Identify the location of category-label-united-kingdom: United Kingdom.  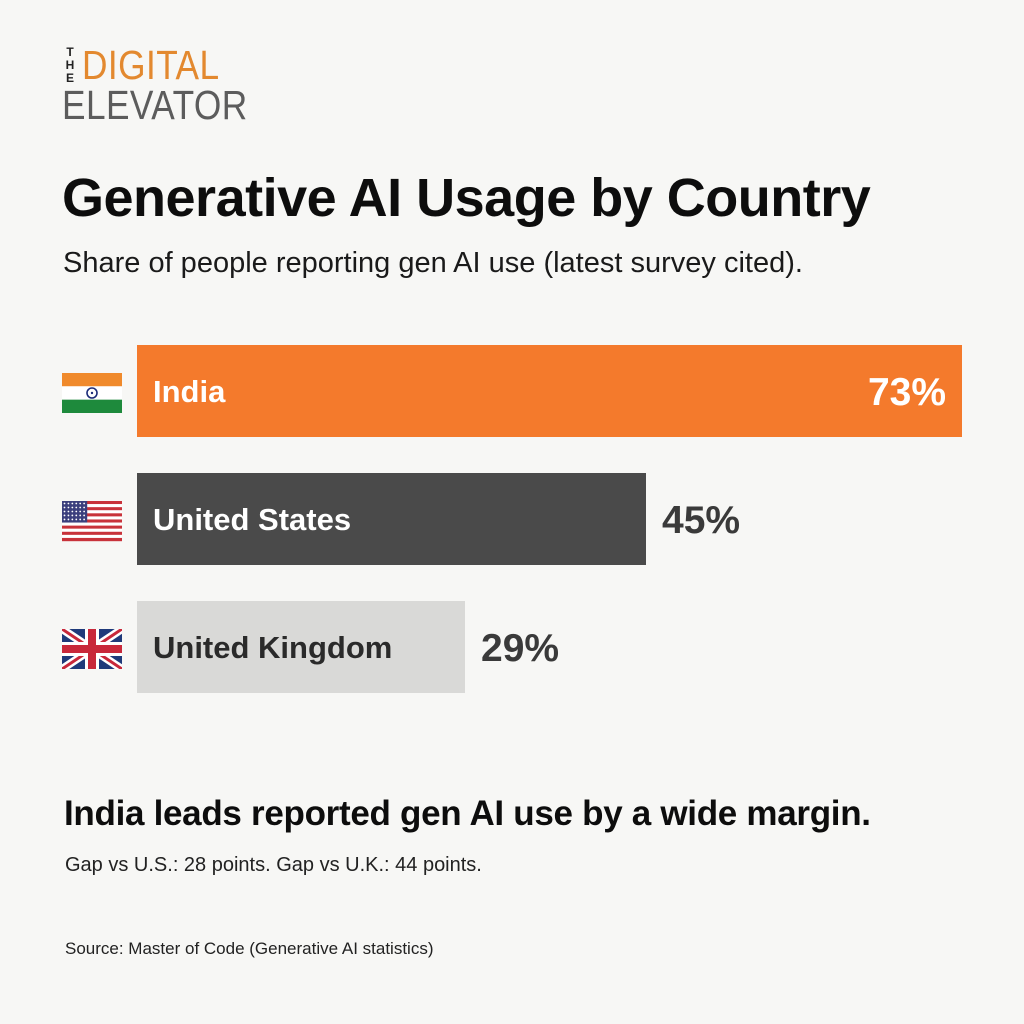
(272, 647).